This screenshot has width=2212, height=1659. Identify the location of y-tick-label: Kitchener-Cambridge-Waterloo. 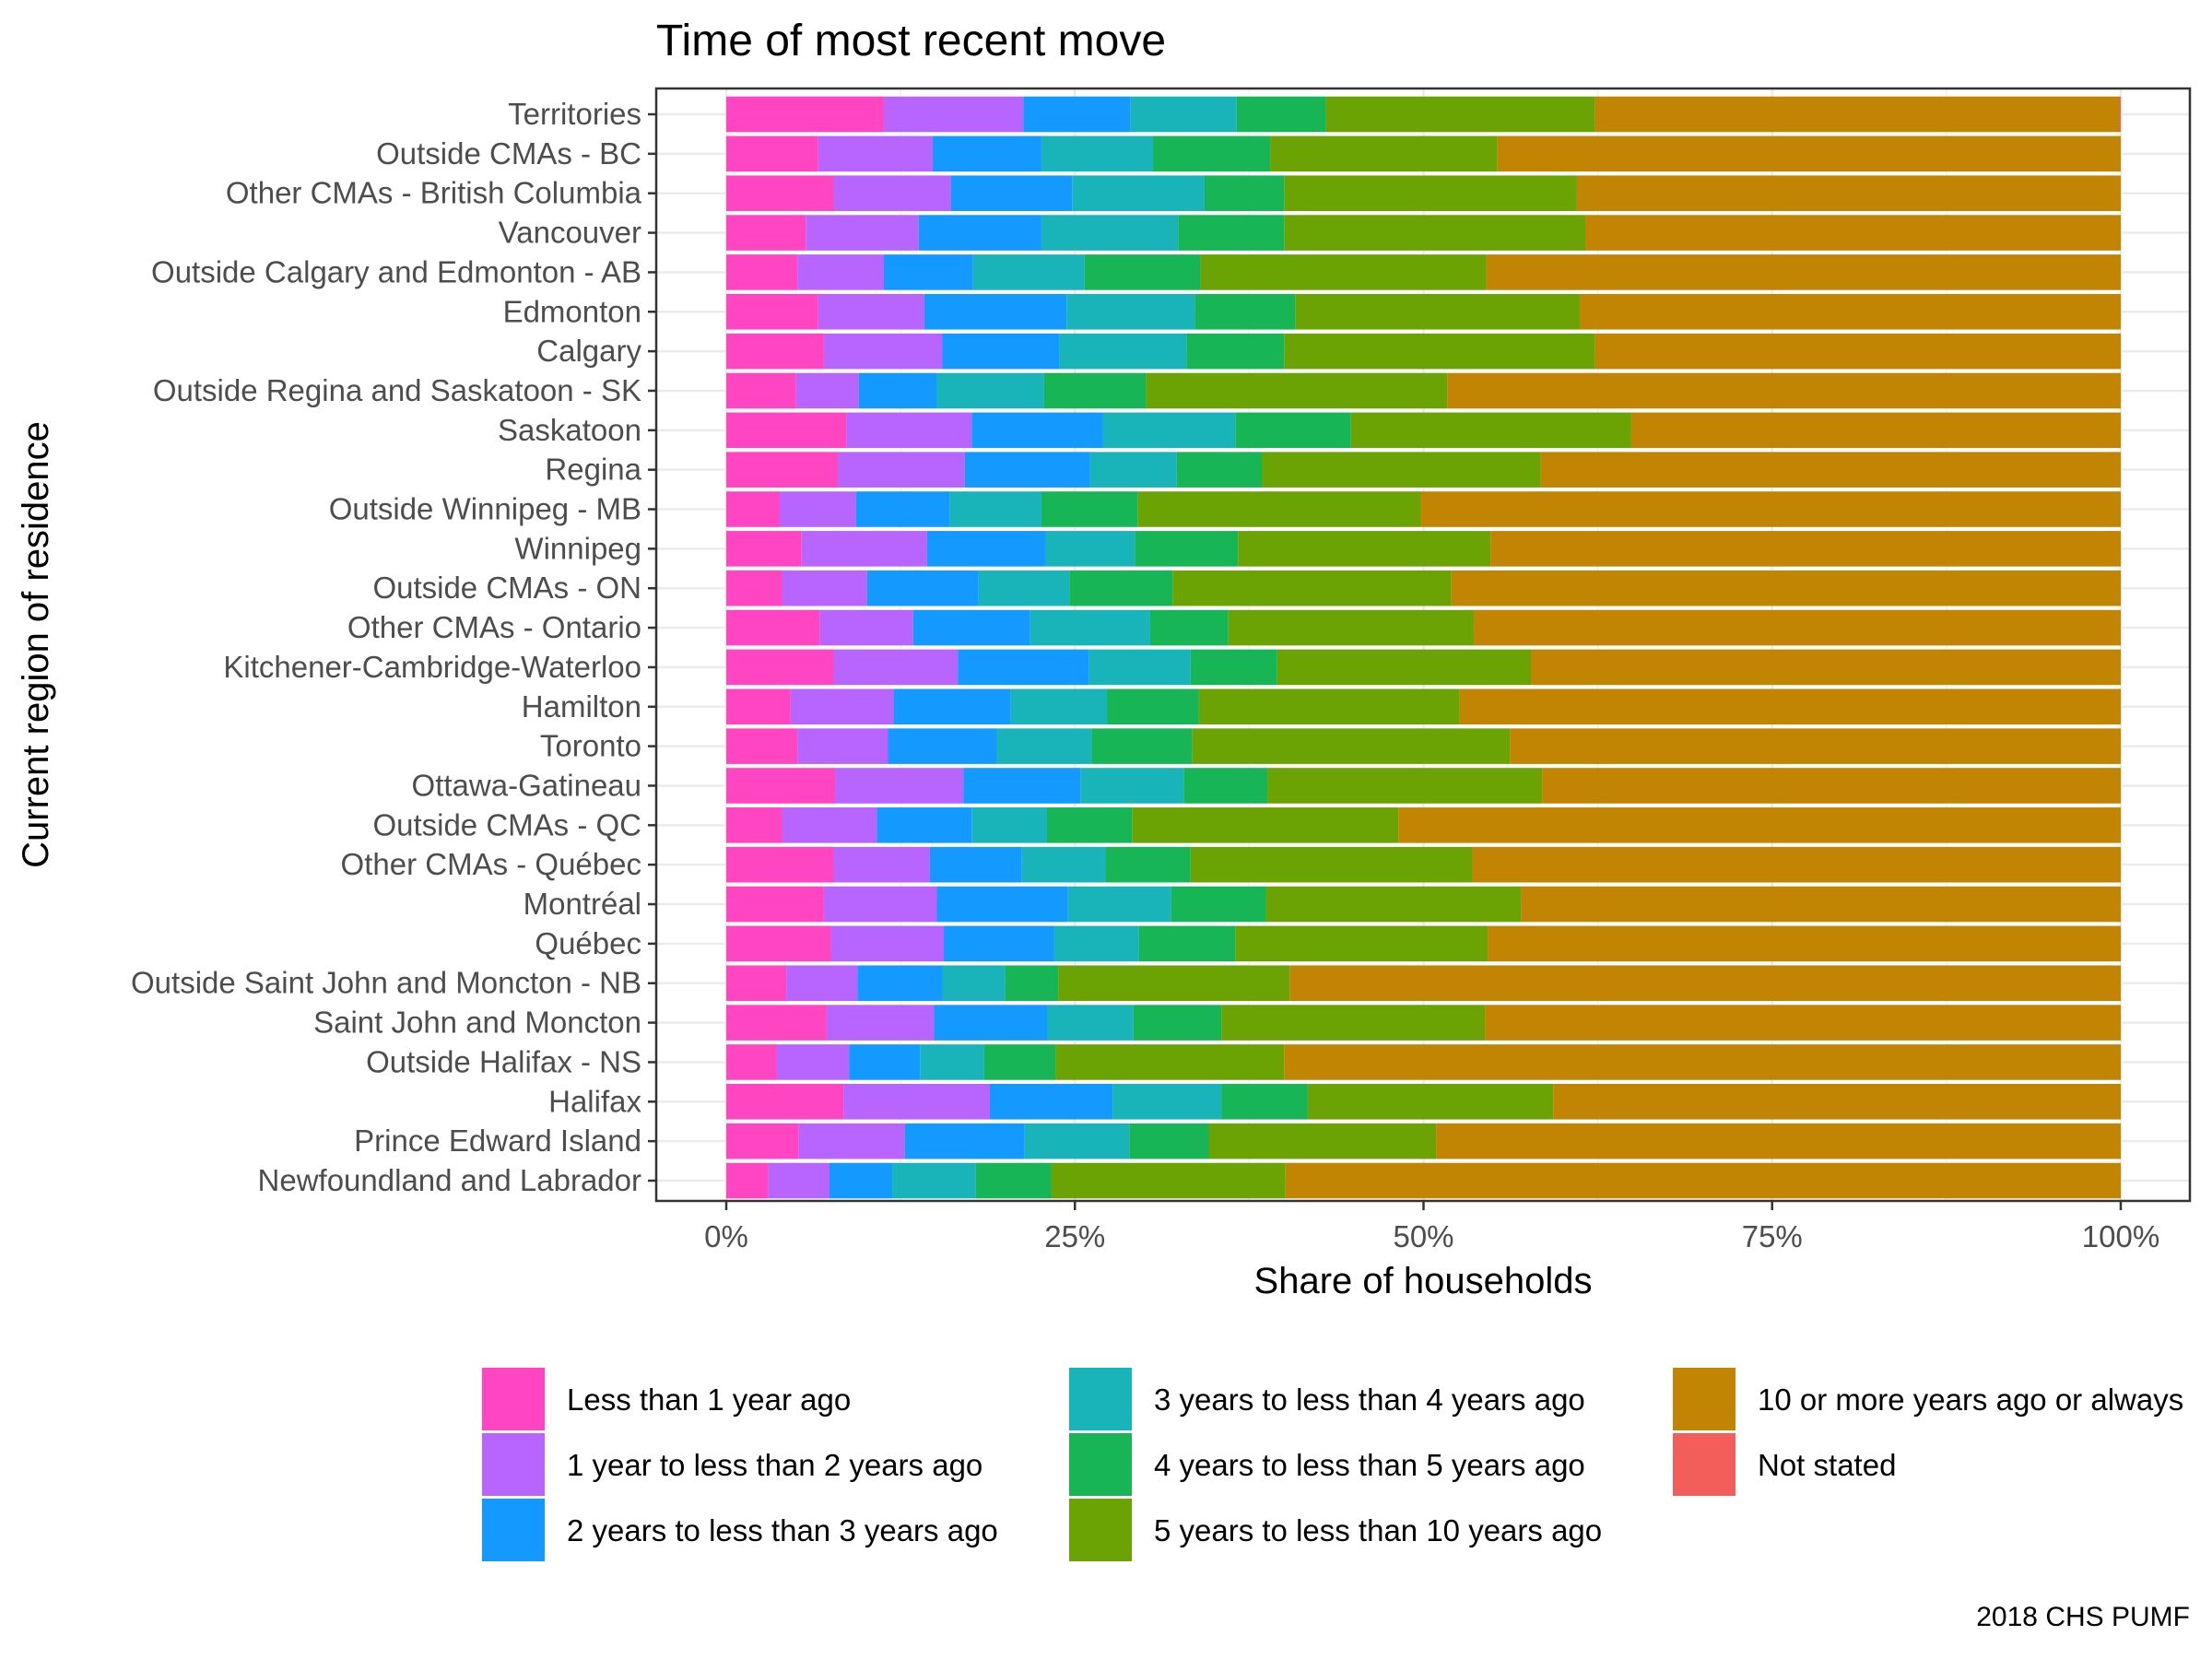
(432, 667).